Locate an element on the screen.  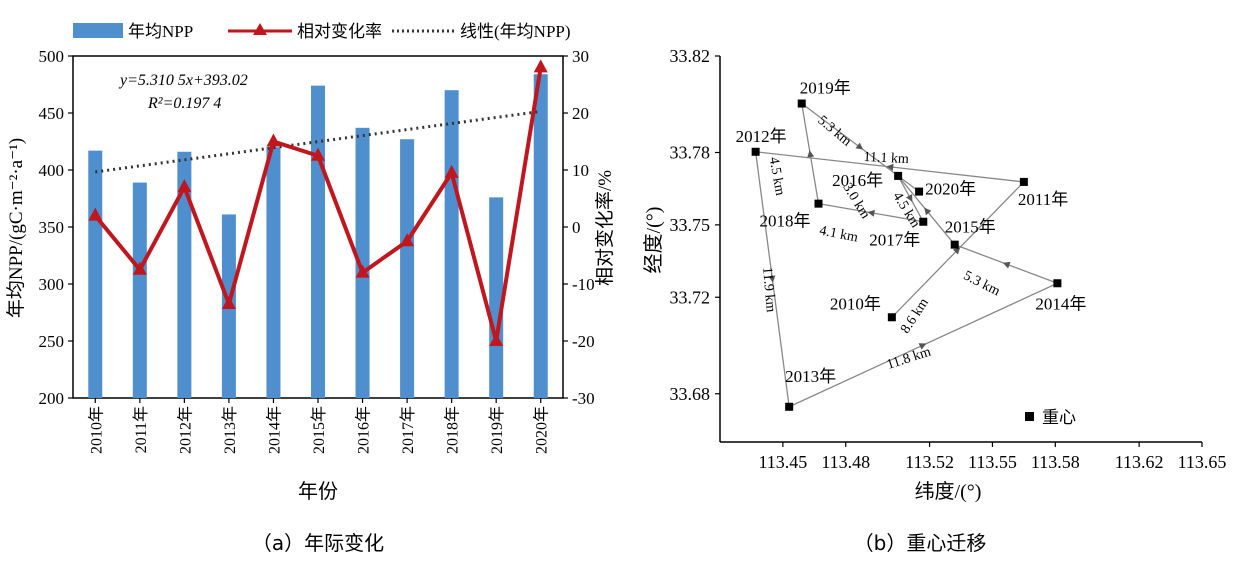
y-tick-label-b-33.78: 33.78 is located at coordinates (690, 153).